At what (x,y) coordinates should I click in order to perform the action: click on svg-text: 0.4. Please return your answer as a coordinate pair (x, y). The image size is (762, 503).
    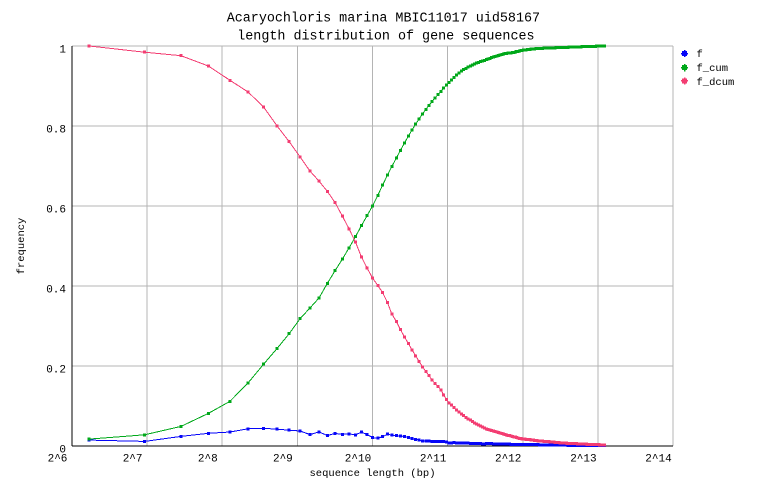
    Looking at the image, I should click on (56, 291).